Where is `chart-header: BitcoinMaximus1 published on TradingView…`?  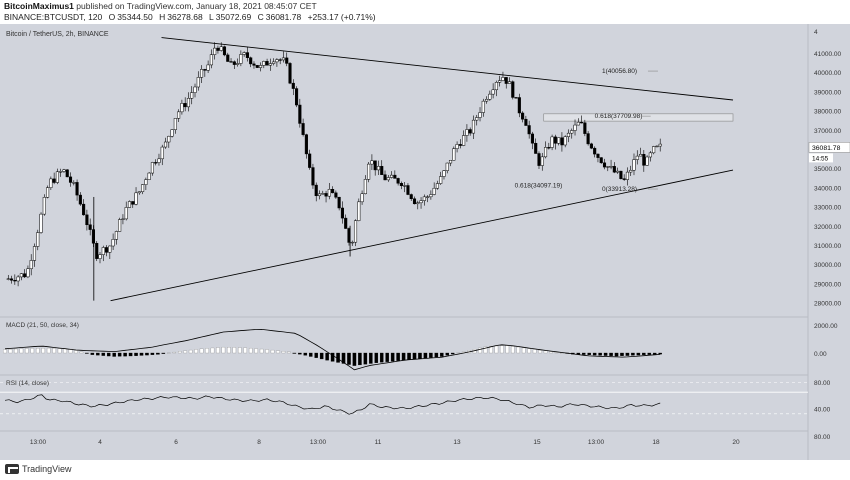
chart-header: BitcoinMaximus1 published on TradingView… is located at coordinates (425, 12).